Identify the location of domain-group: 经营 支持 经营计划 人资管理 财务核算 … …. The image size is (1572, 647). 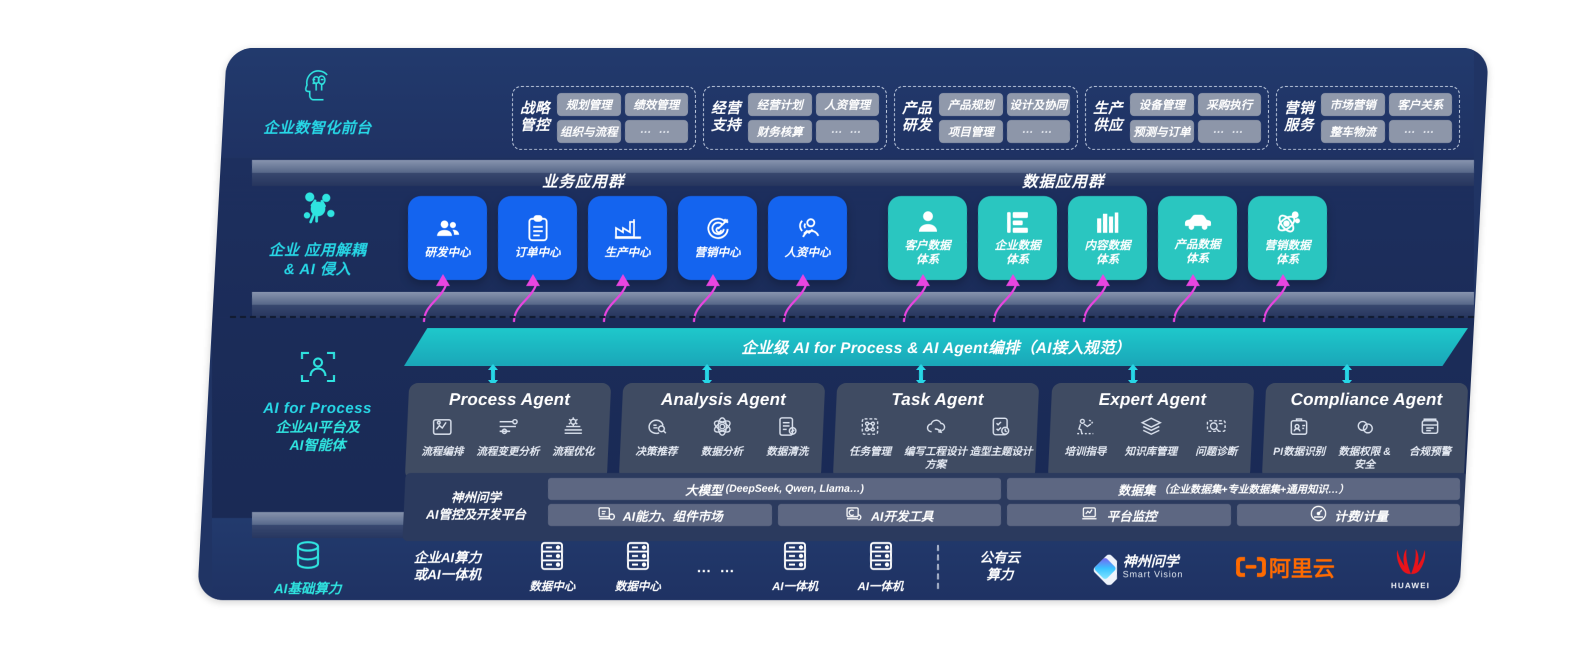
(795, 118).